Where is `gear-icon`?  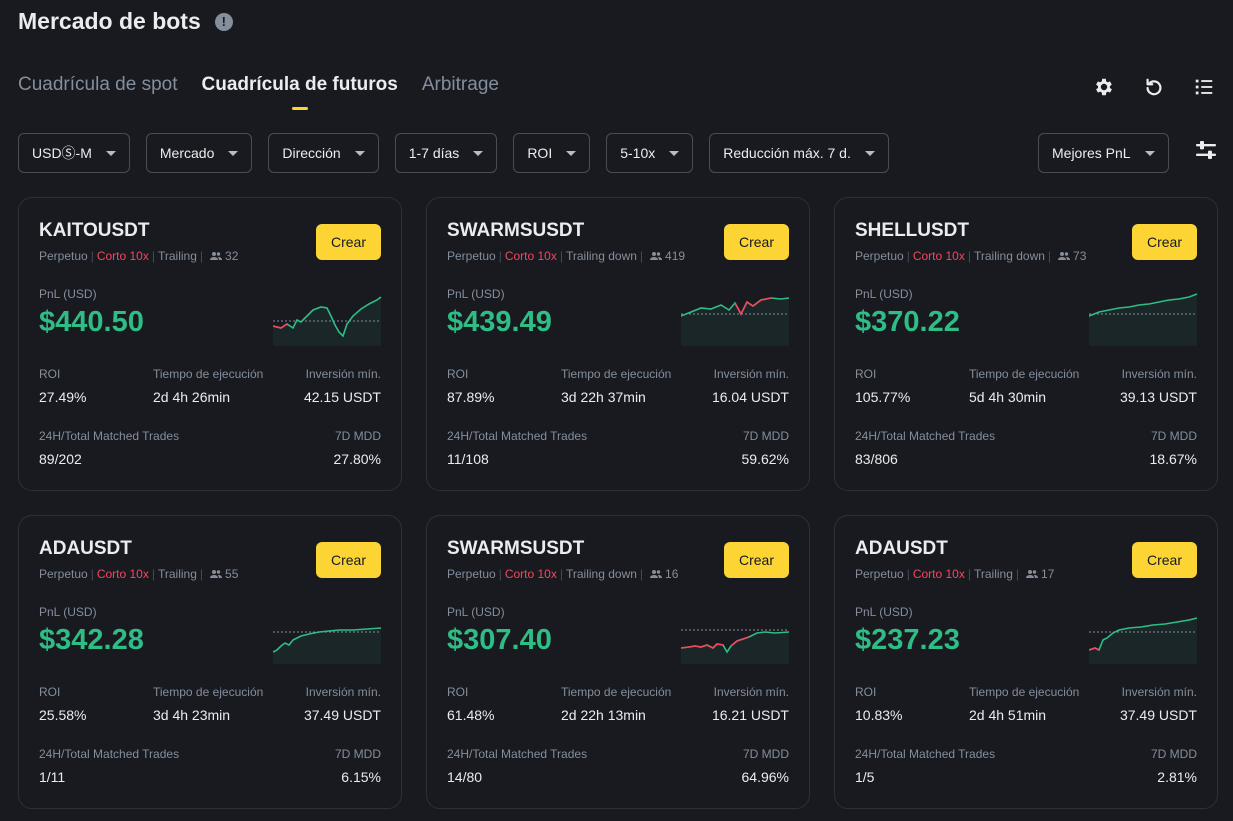
gear-icon is located at coordinates (1104, 87).